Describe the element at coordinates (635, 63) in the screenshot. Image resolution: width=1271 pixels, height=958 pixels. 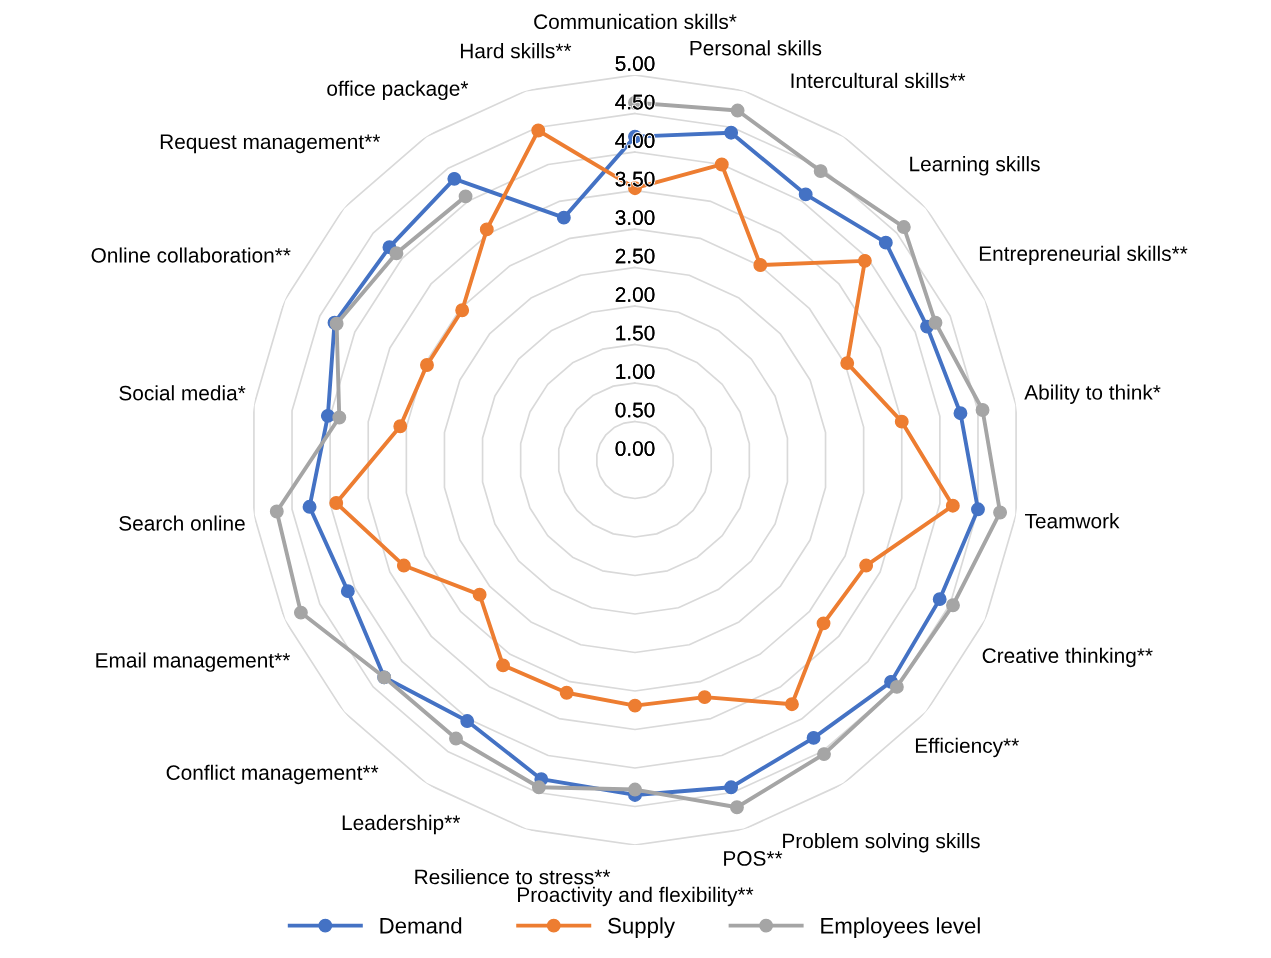
I see `y-tick-label: 5.00` at that location.